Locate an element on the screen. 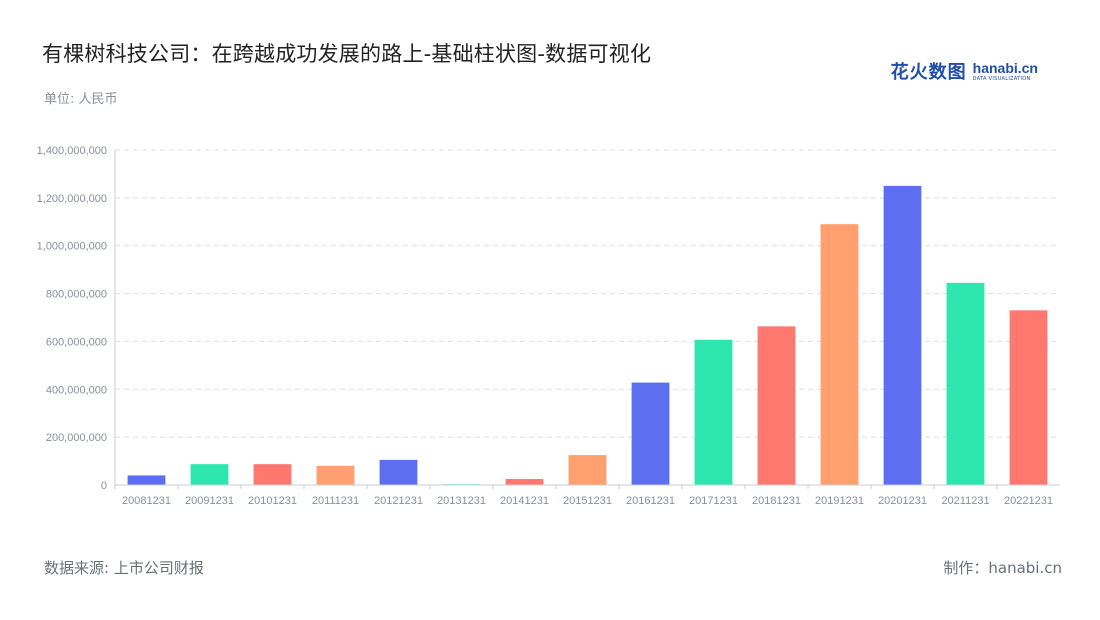 Image resolution: width=1100 pixels, height=620 pixels. y-tick-label: 800,000,000 is located at coordinates (76, 295).